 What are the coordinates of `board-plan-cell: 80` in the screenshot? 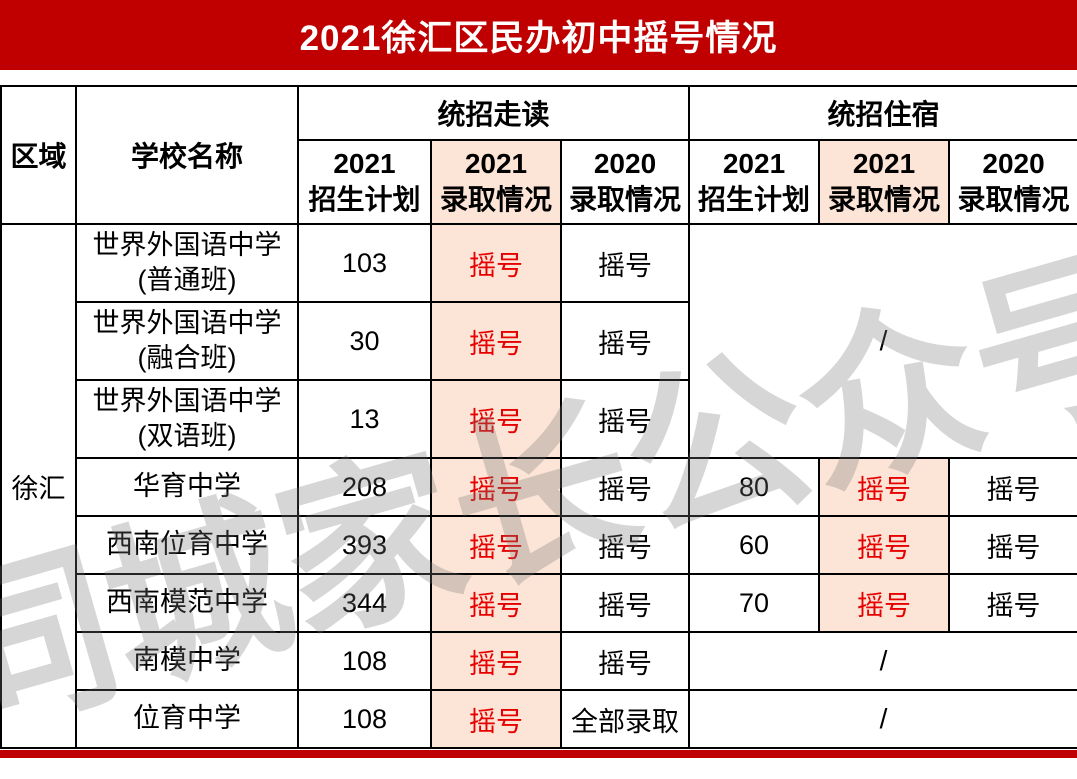 It's located at (754, 487).